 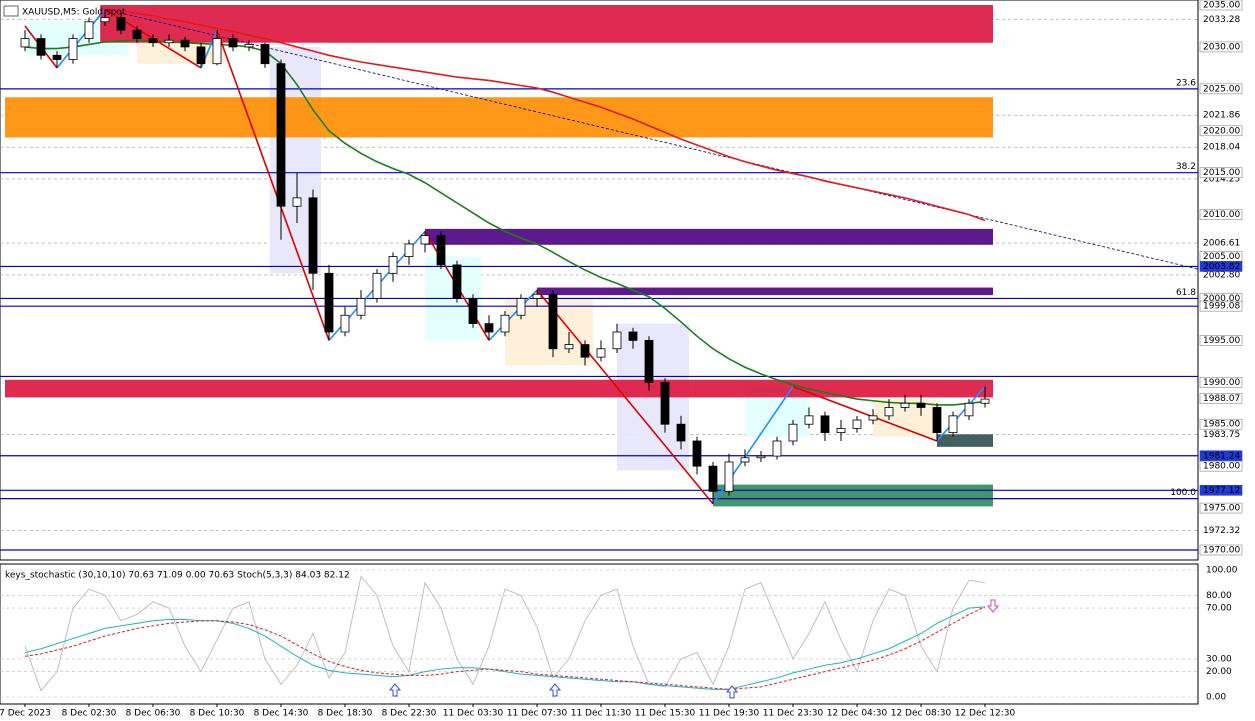 I want to click on y-tick-label: 100.00, so click(x=1222, y=571).